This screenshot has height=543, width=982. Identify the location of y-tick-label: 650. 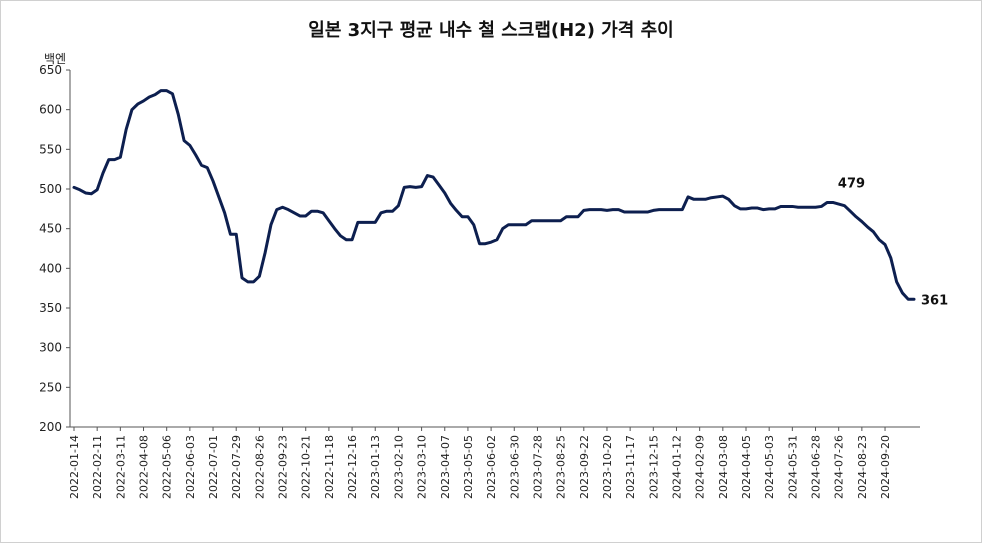
(50, 70).